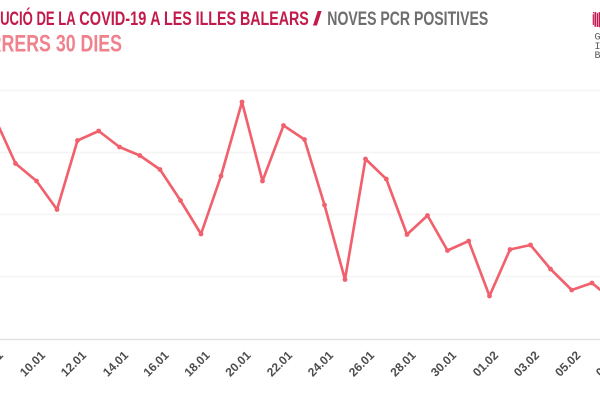 The image size is (600, 400). Describe the element at coordinates (597, 56) in the screenshot. I see `svg-text: Balears` at that location.